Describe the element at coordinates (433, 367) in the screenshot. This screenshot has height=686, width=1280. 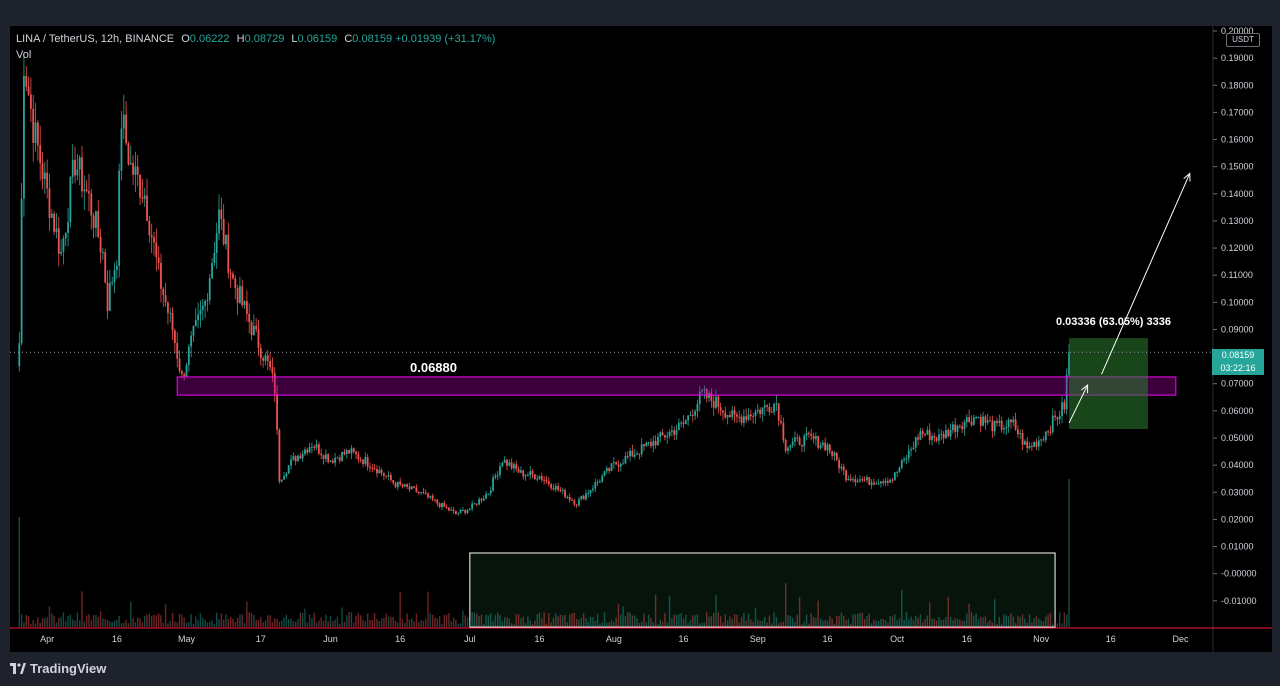
I see `zone-price-label: 0.06880` at that location.